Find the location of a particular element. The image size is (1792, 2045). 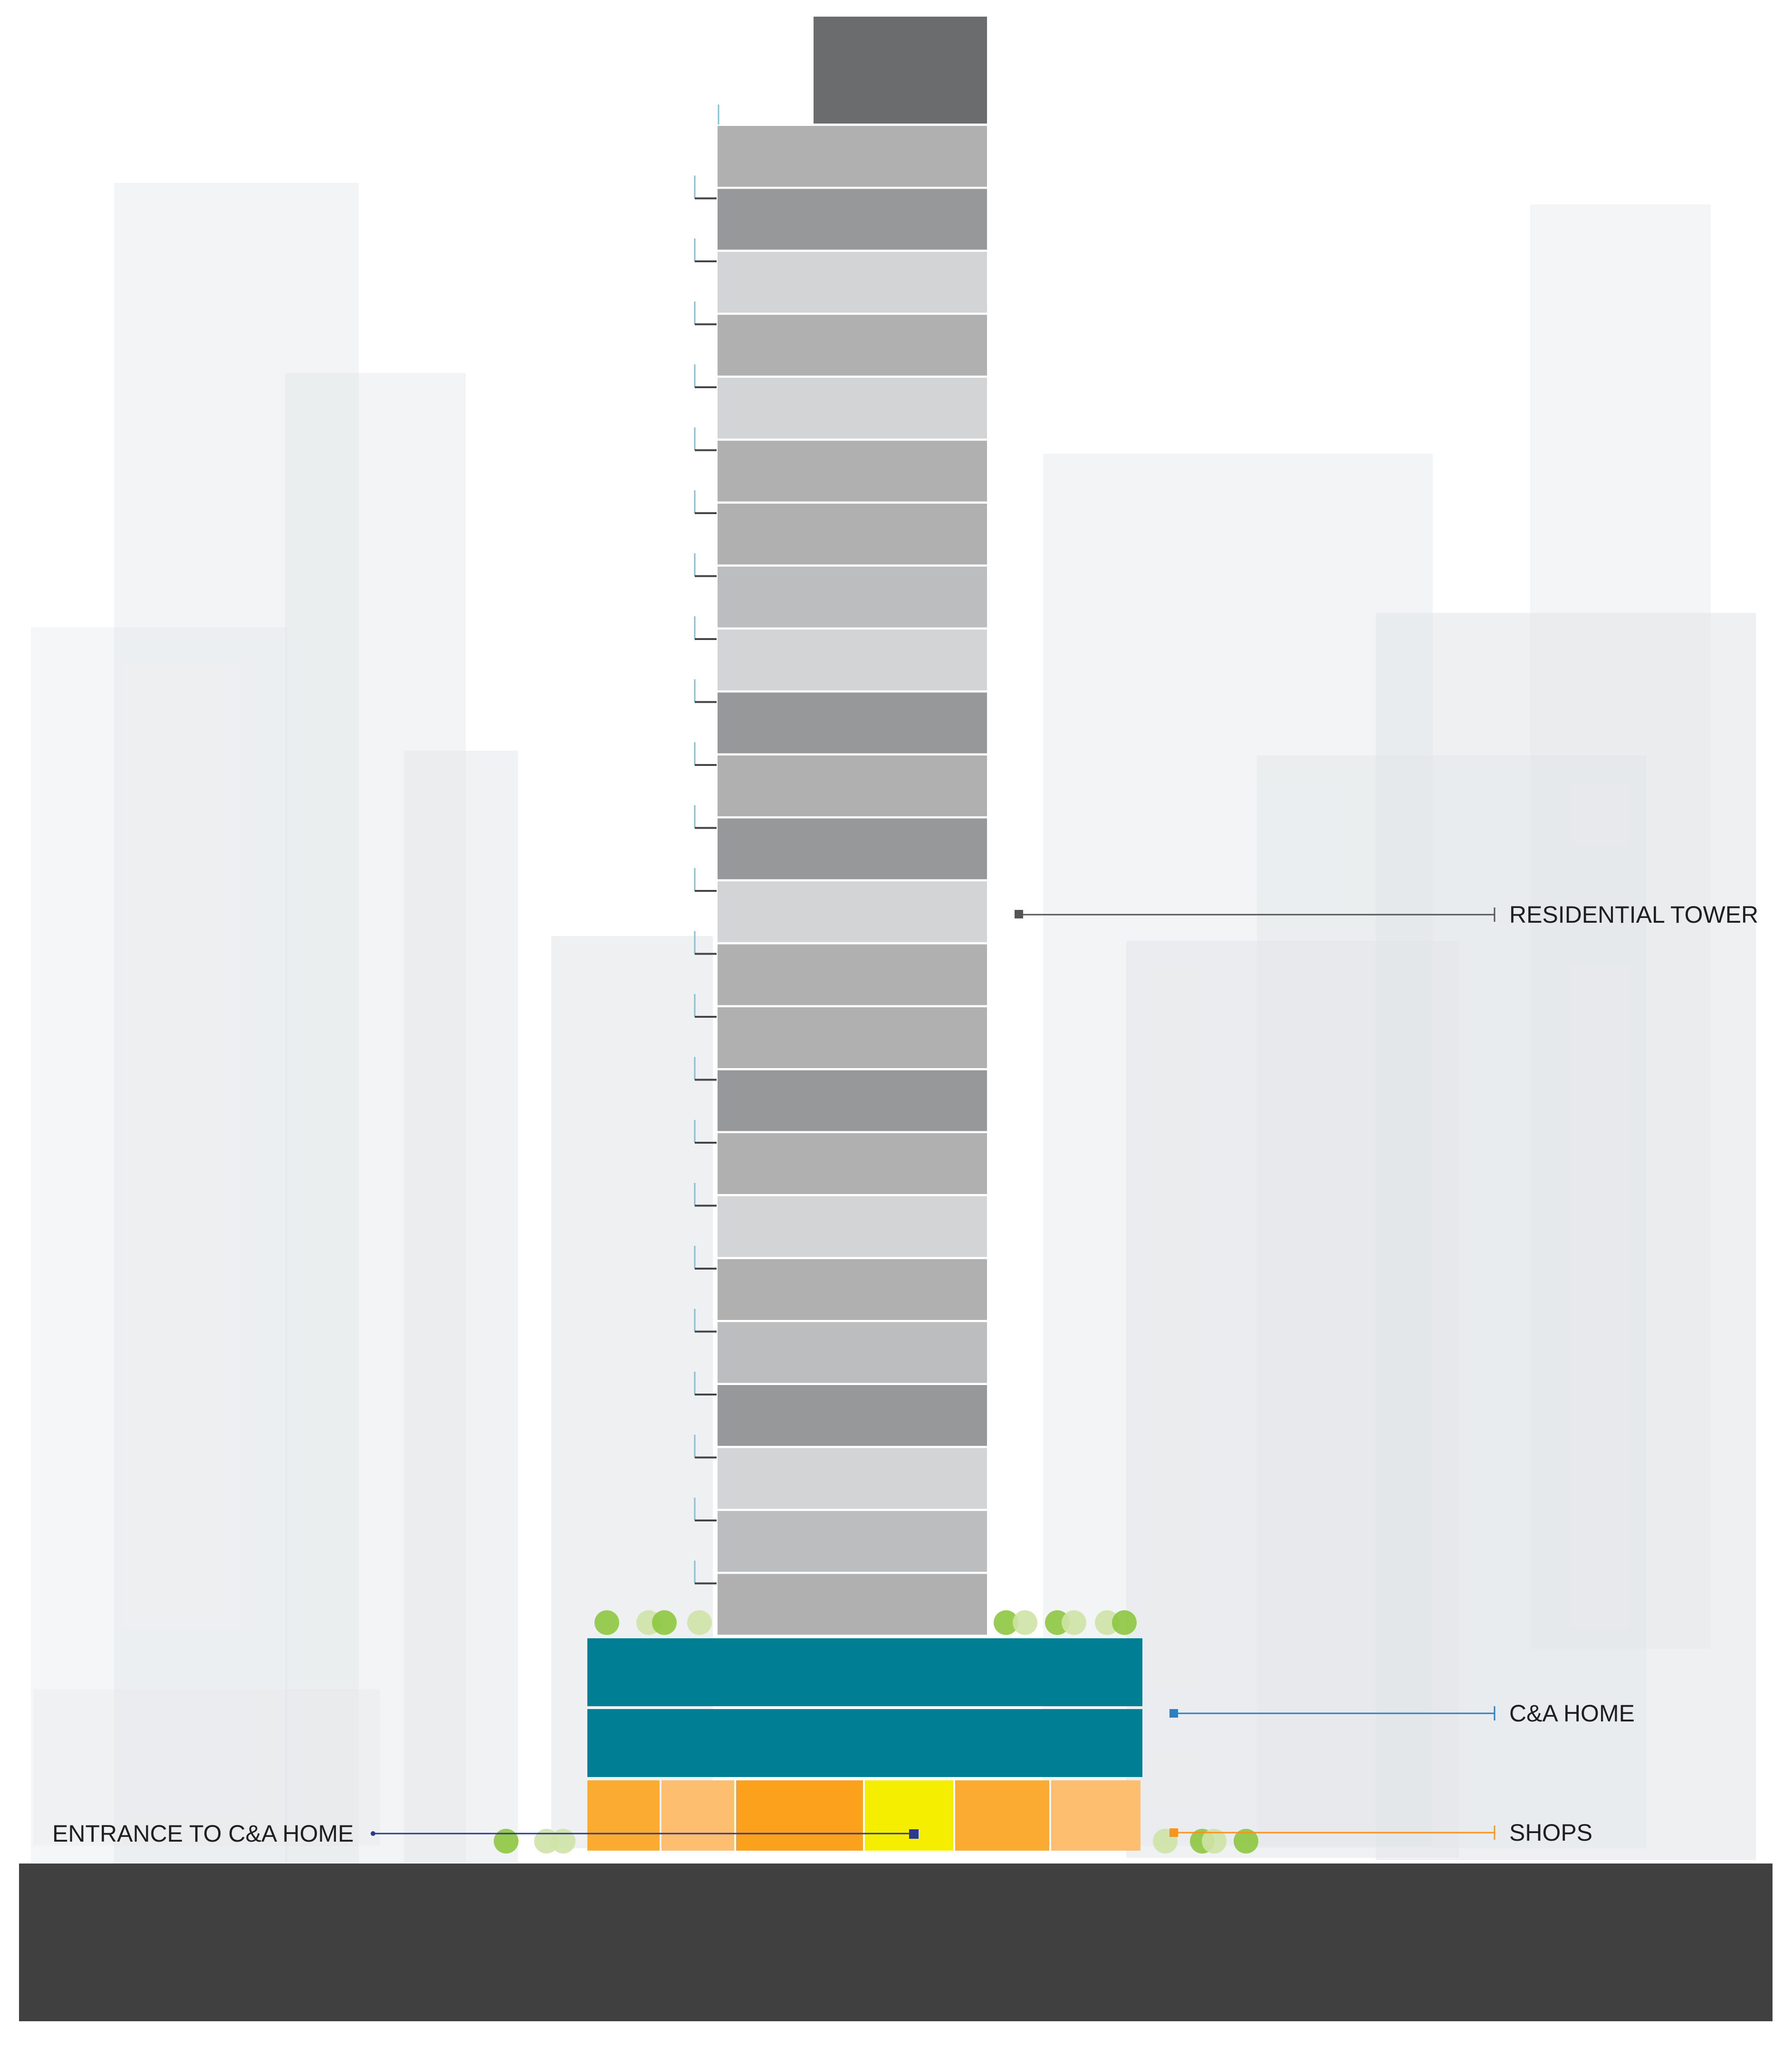

tower-crown is located at coordinates (900, 70).